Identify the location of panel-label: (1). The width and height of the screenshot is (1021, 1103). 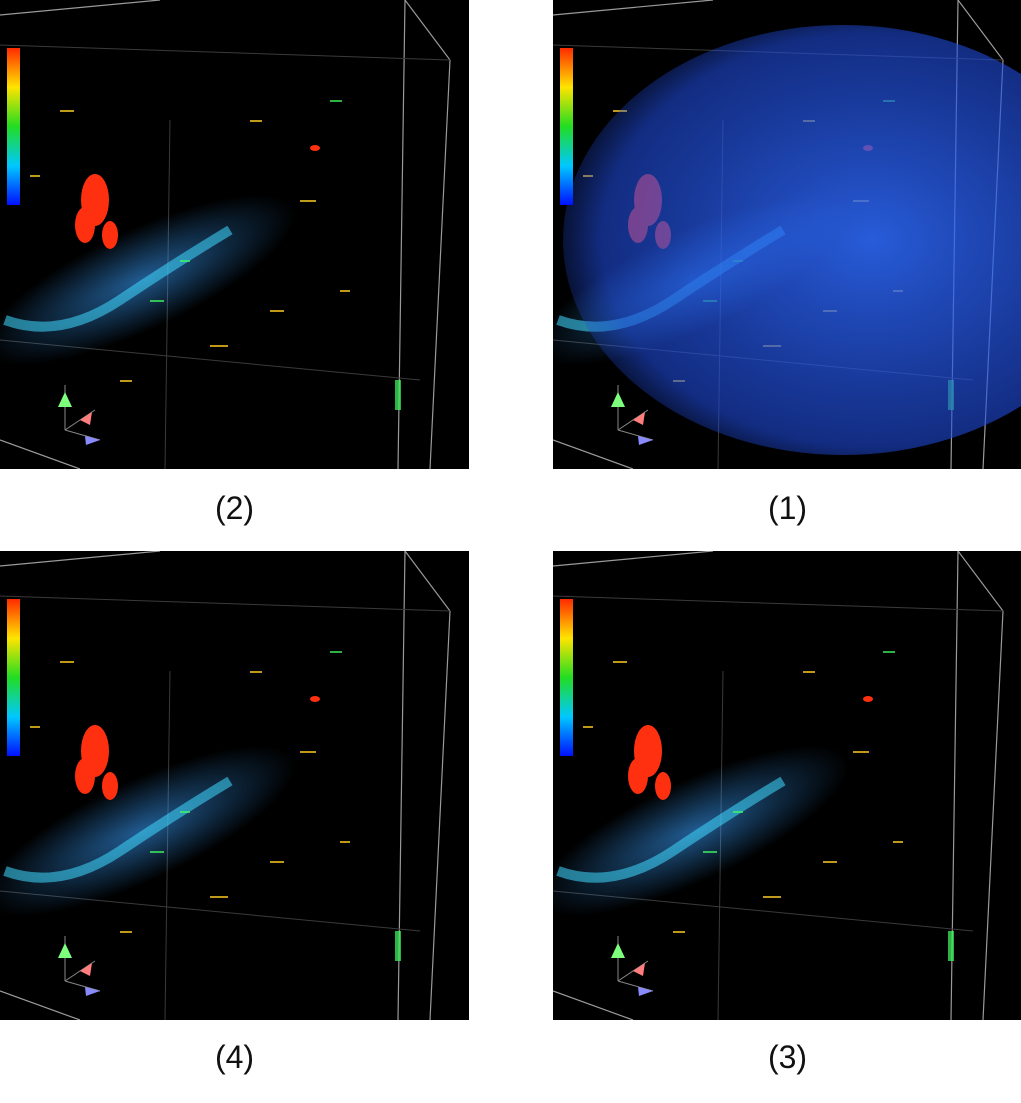
(787, 508).